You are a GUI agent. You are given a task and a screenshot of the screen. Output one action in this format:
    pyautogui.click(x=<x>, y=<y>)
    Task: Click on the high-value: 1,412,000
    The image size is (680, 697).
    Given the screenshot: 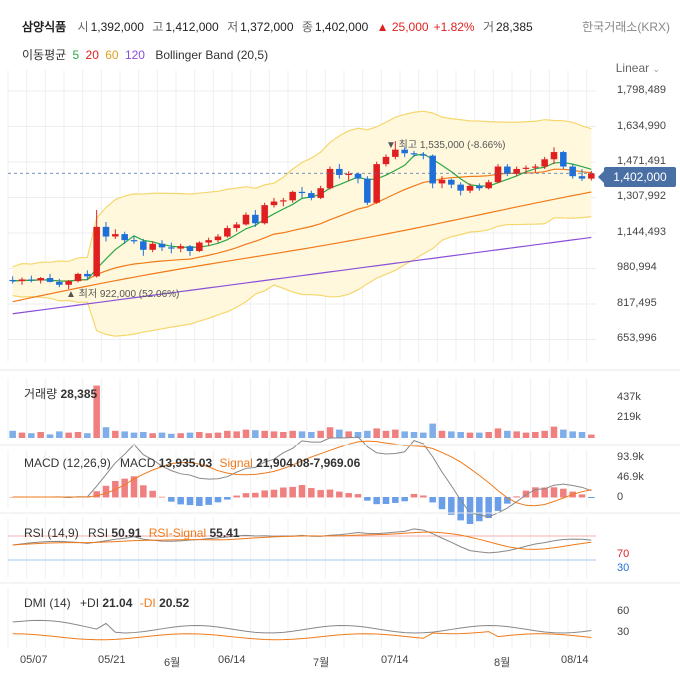 What is the action you would take?
    pyautogui.click(x=192, y=27)
    